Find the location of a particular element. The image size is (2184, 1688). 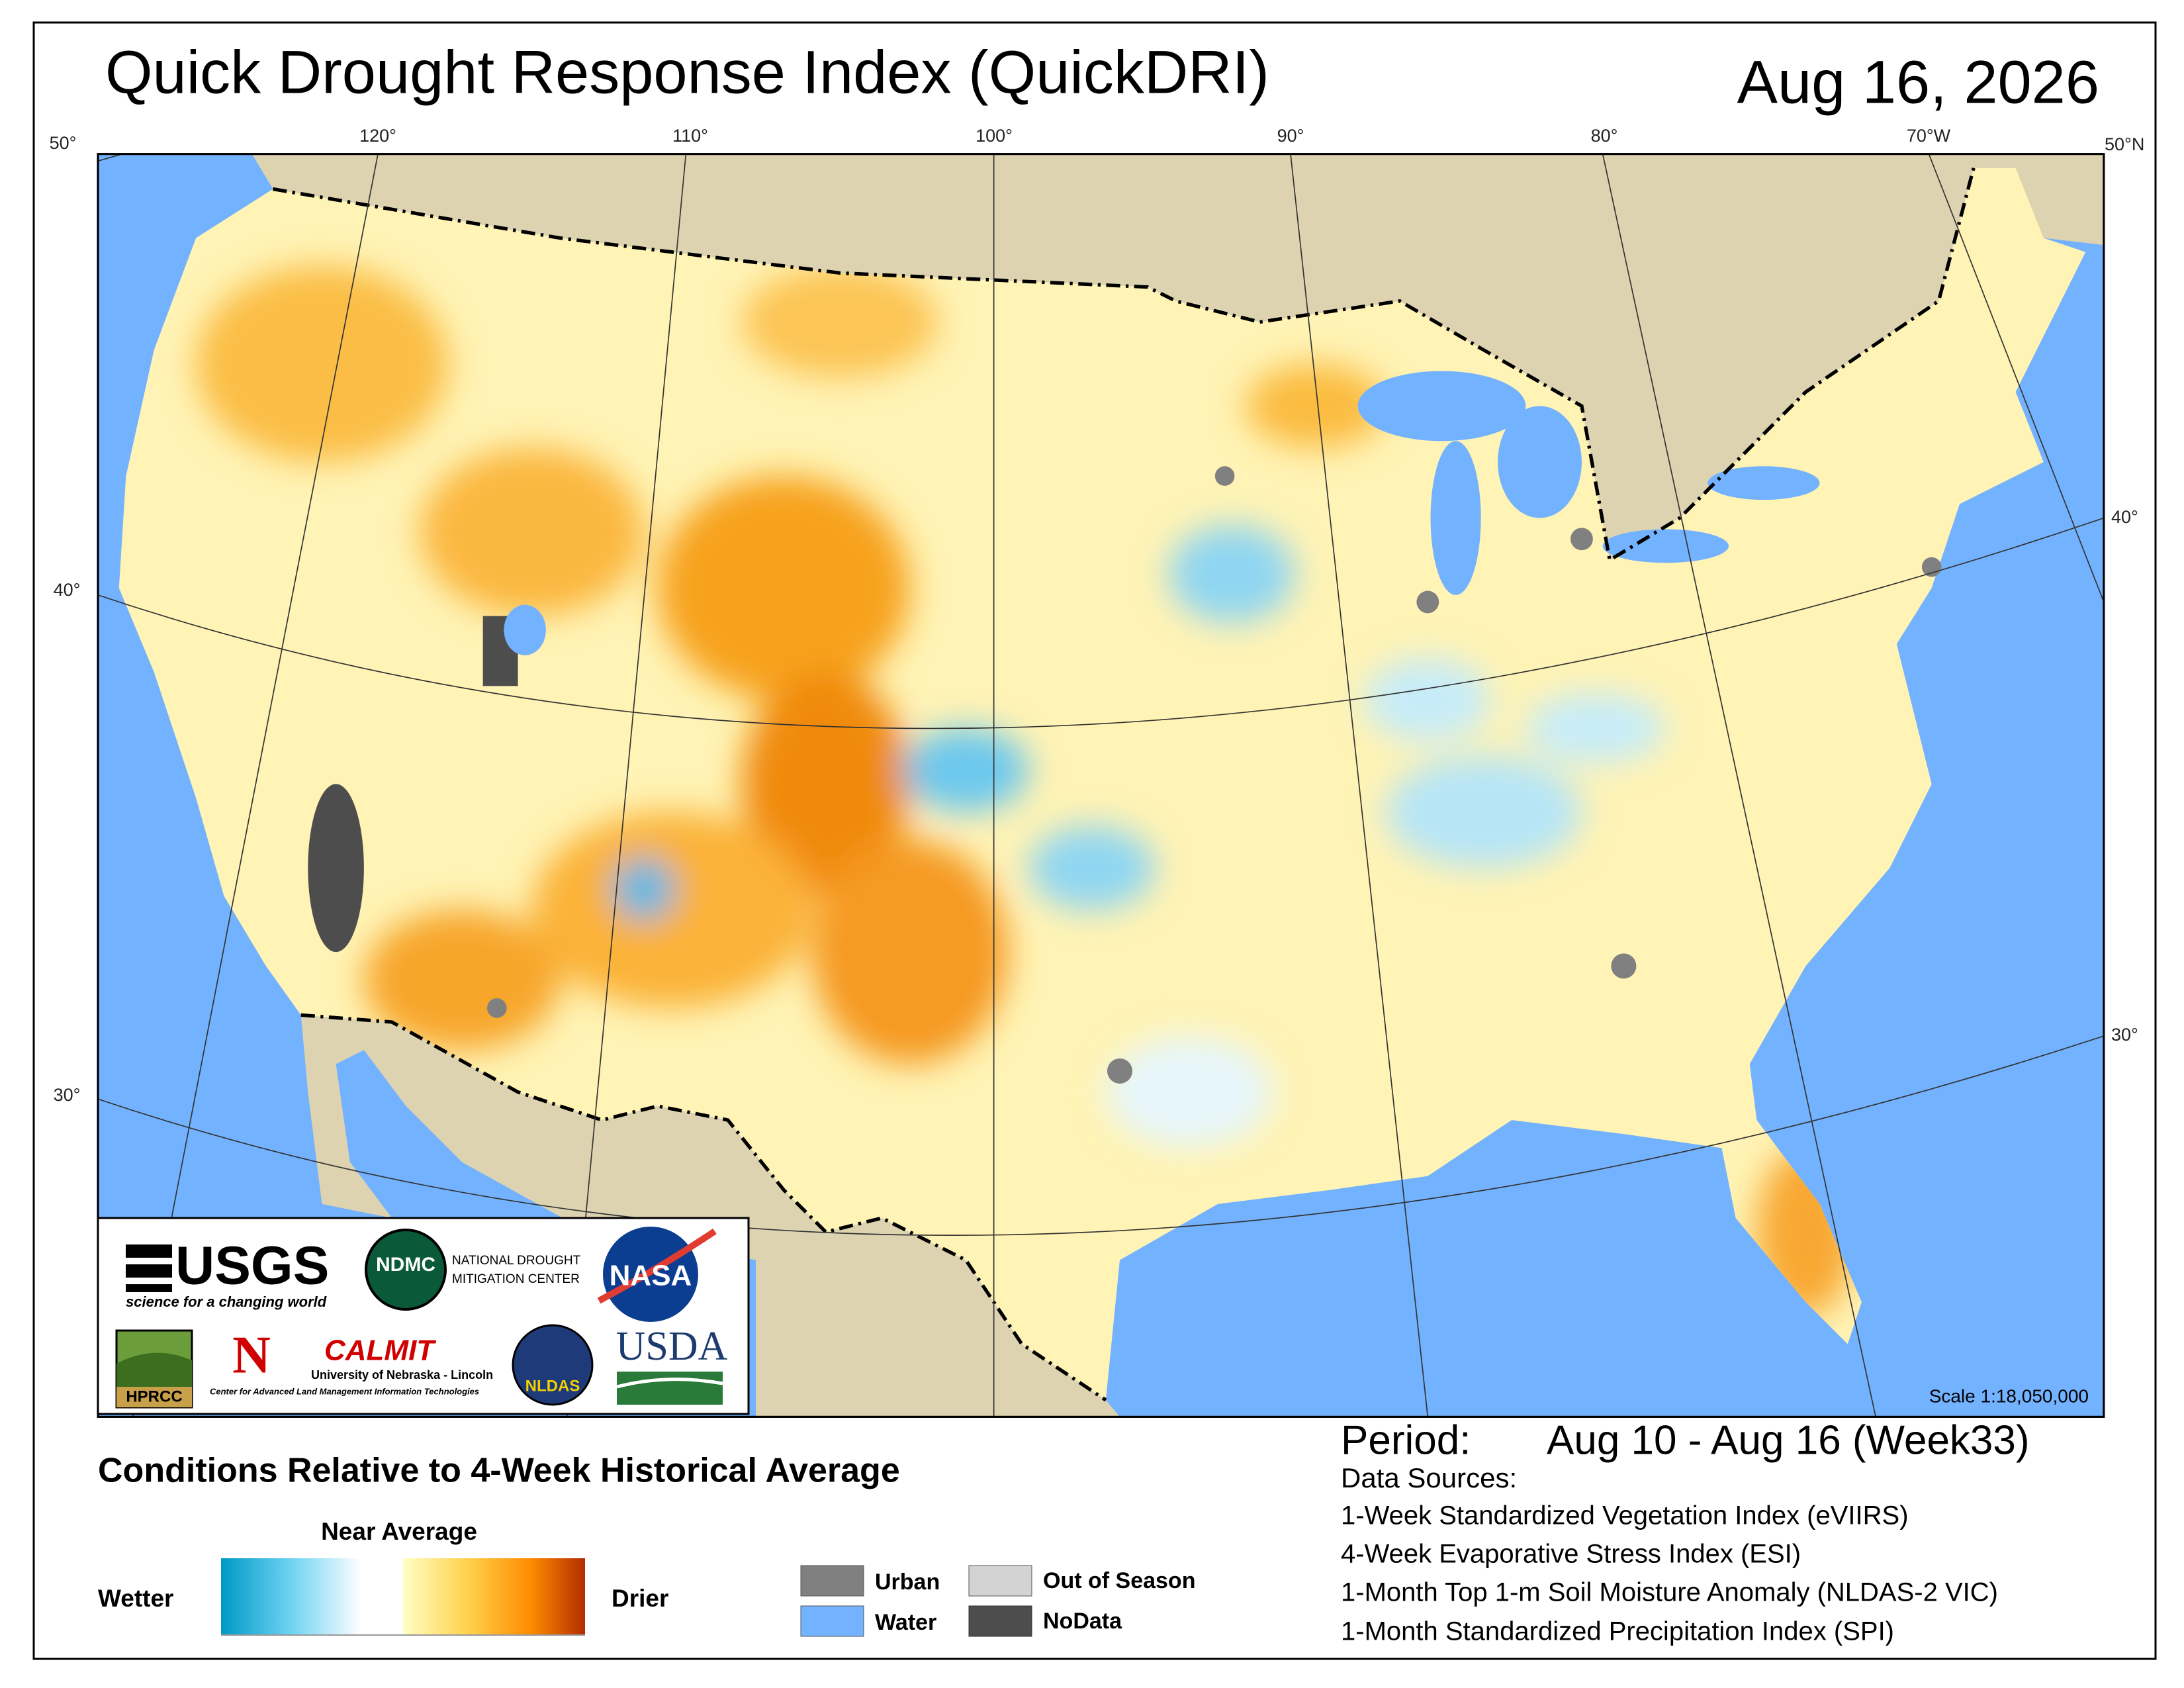

ndmc-logo: NDMC NATIONAL DROUGHT MITIGATION CENTER is located at coordinates (473, 1270).